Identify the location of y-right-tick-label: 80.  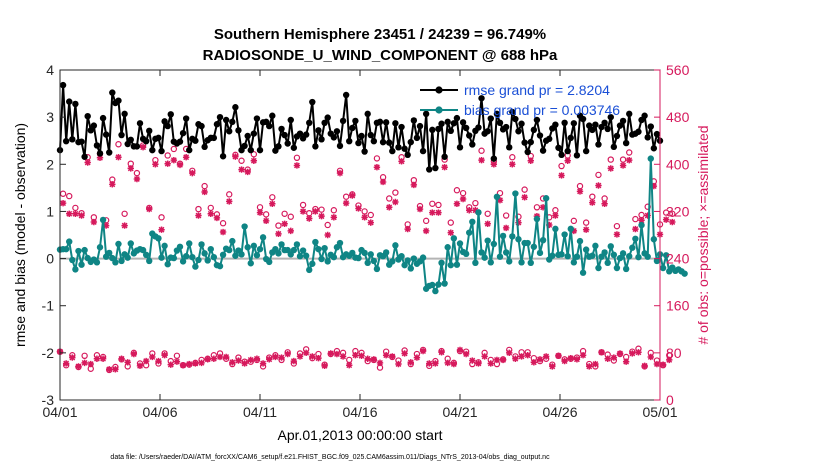
(674, 353).